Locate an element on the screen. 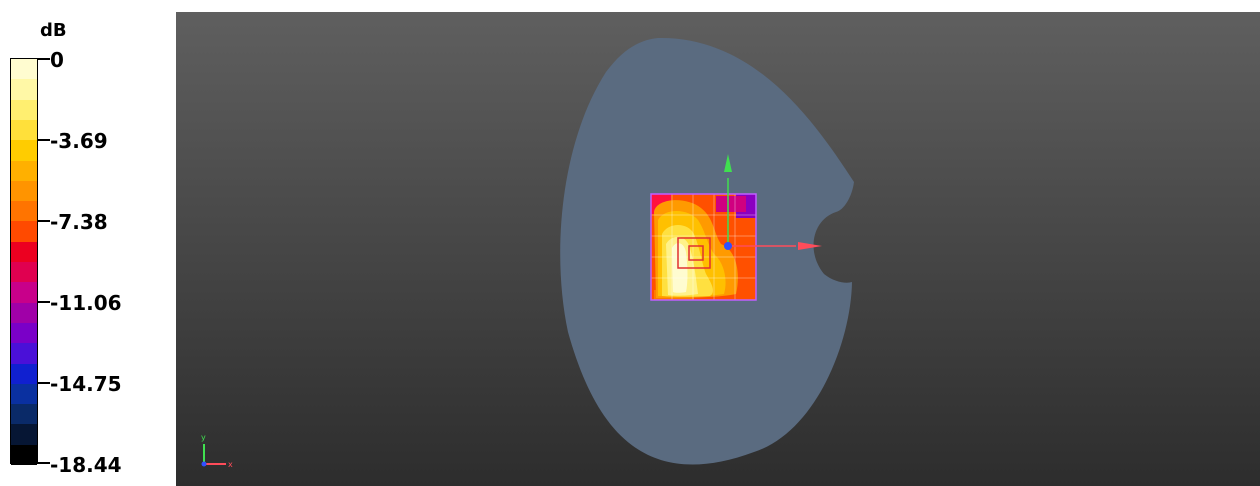 This screenshot has width=1260, height=486. legend-tick-label: -7.38 is located at coordinates (79, 222).